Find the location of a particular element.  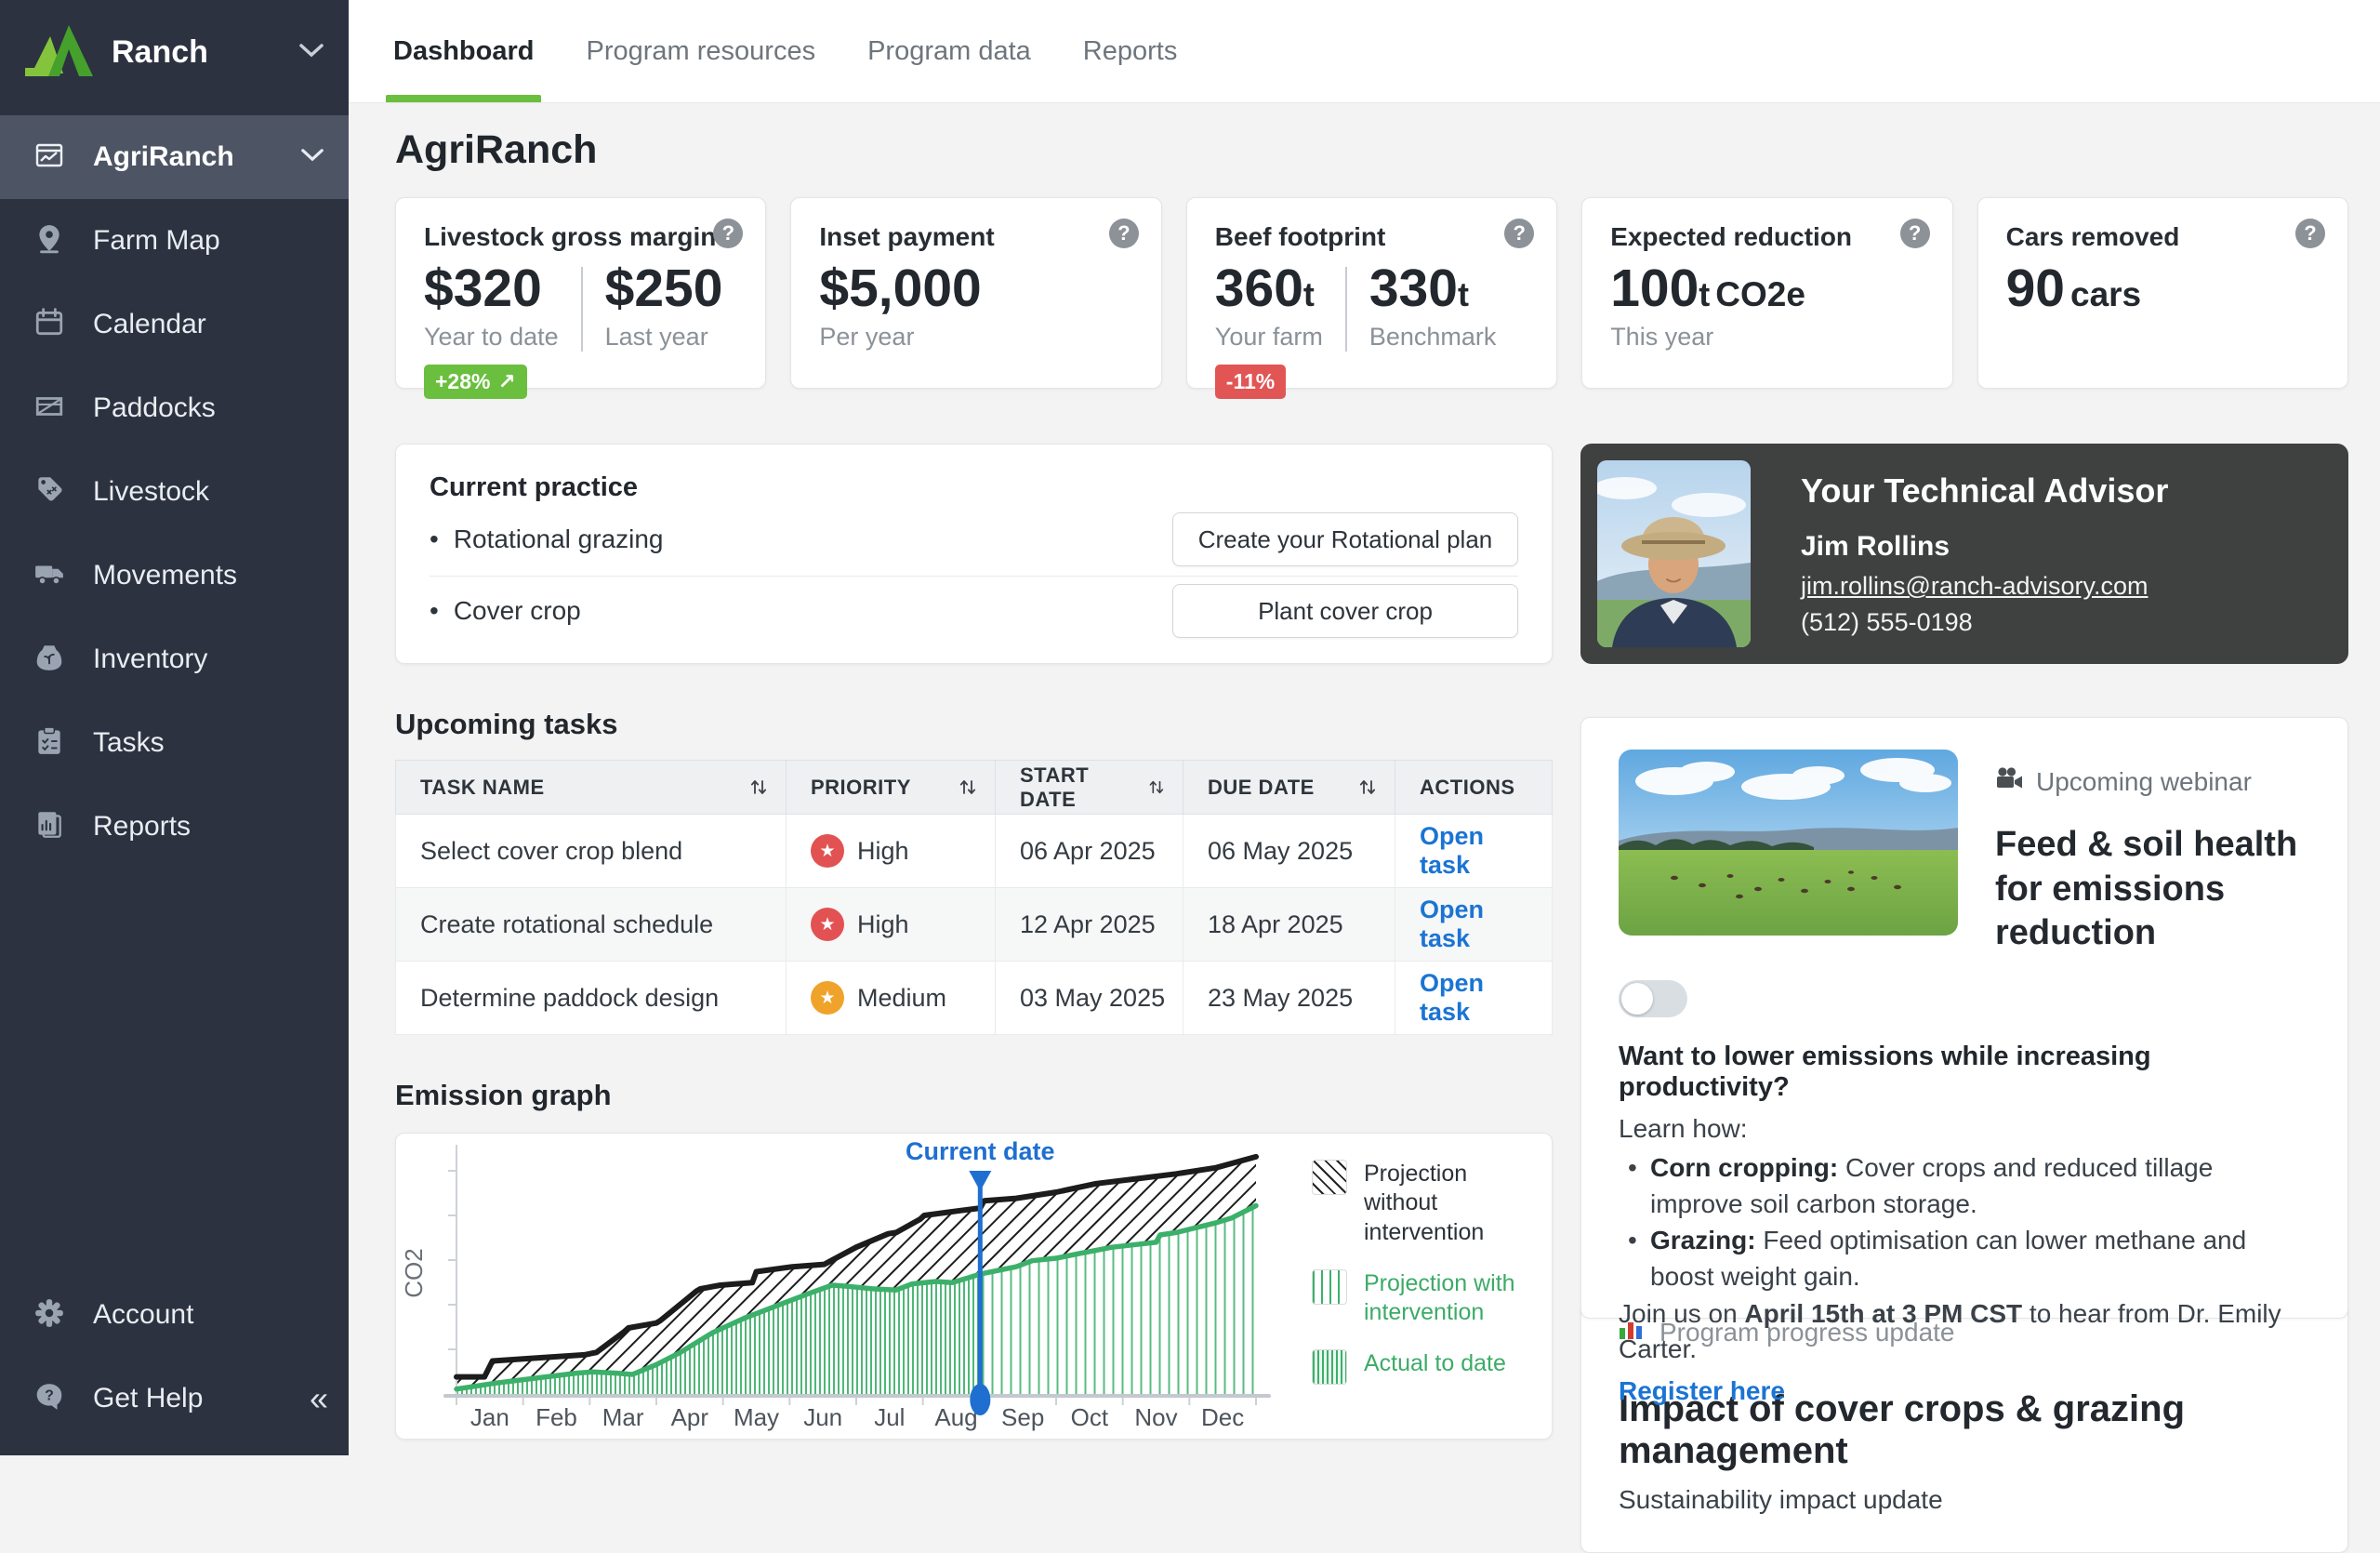

sidebar-item-livestock: Livestock is located at coordinates (174, 492).